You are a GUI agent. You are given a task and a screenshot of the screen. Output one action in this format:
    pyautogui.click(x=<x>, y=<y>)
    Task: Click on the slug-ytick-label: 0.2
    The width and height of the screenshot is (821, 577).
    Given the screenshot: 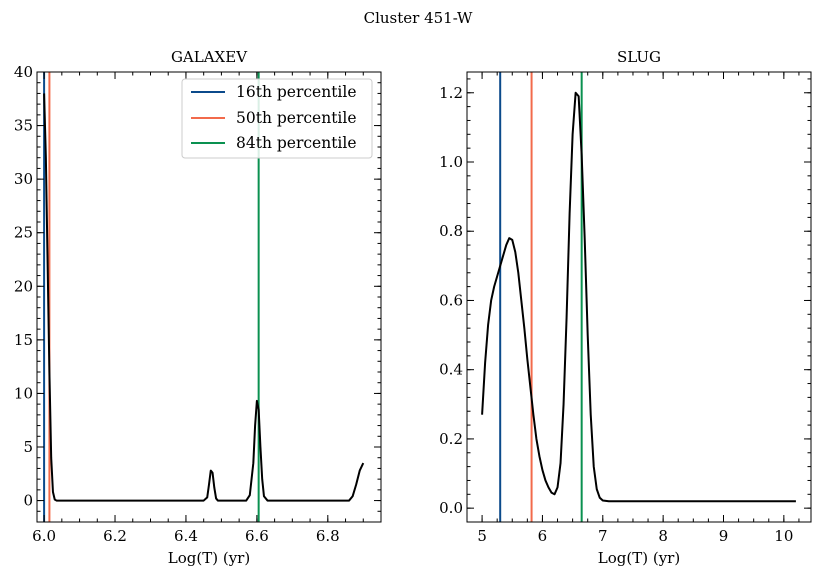 What is the action you would take?
    pyautogui.click(x=451, y=439)
    